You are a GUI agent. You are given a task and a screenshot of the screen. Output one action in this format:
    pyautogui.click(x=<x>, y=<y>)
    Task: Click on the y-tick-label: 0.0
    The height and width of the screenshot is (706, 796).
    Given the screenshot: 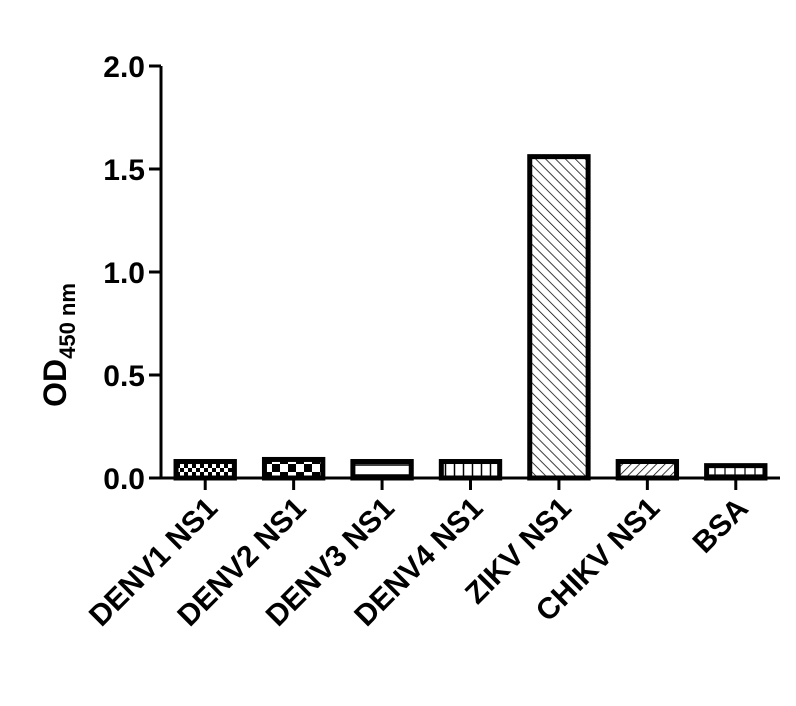 What is the action you would take?
    pyautogui.click(x=124, y=479)
    